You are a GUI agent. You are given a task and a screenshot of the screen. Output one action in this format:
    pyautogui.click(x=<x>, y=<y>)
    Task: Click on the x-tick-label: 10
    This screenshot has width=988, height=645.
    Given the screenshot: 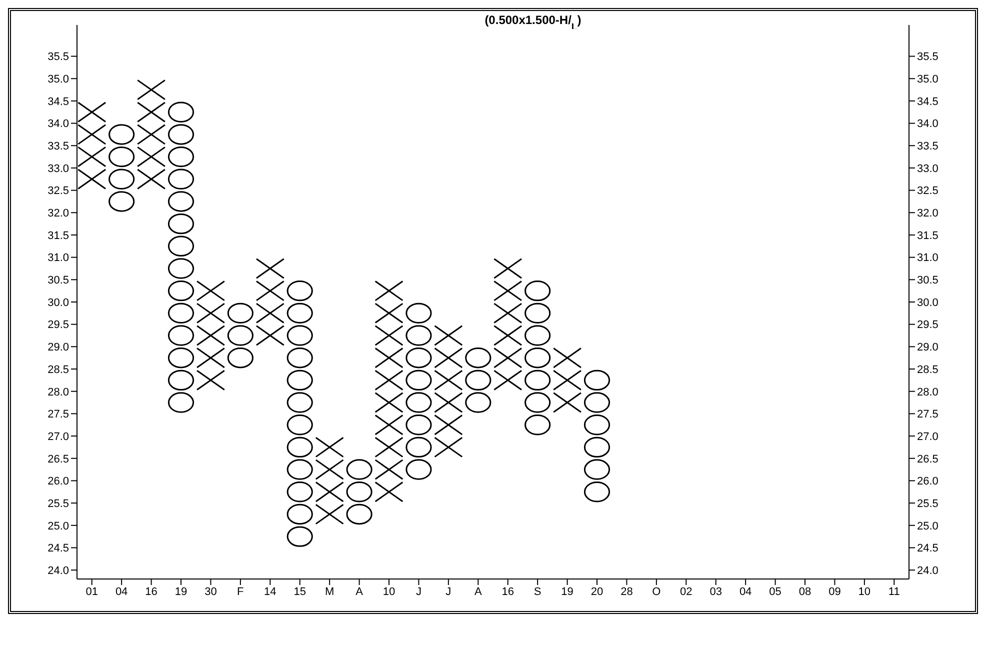 What is the action you would take?
    pyautogui.click(x=389, y=592)
    